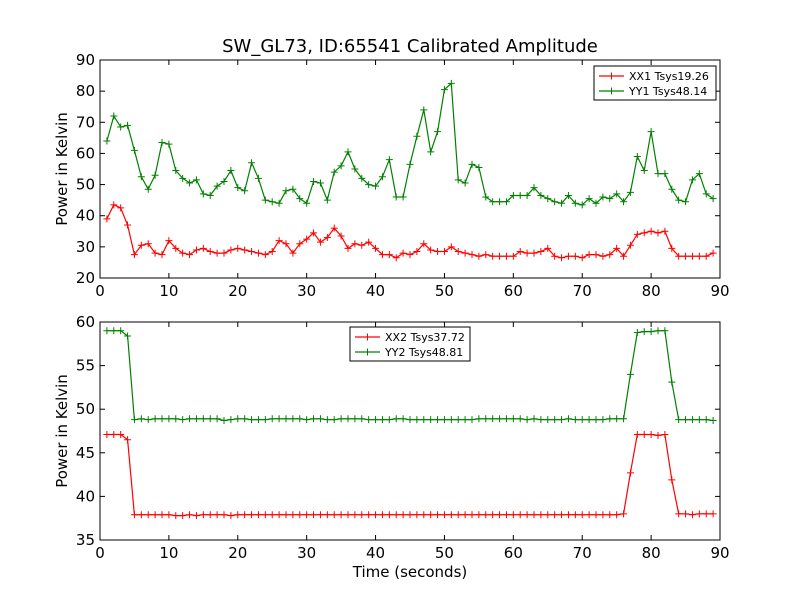 The width and height of the screenshot is (800, 600). Describe the element at coordinates (375, 553) in the screenshot. I see `p1-x-tick-label-4: 40` at that location.